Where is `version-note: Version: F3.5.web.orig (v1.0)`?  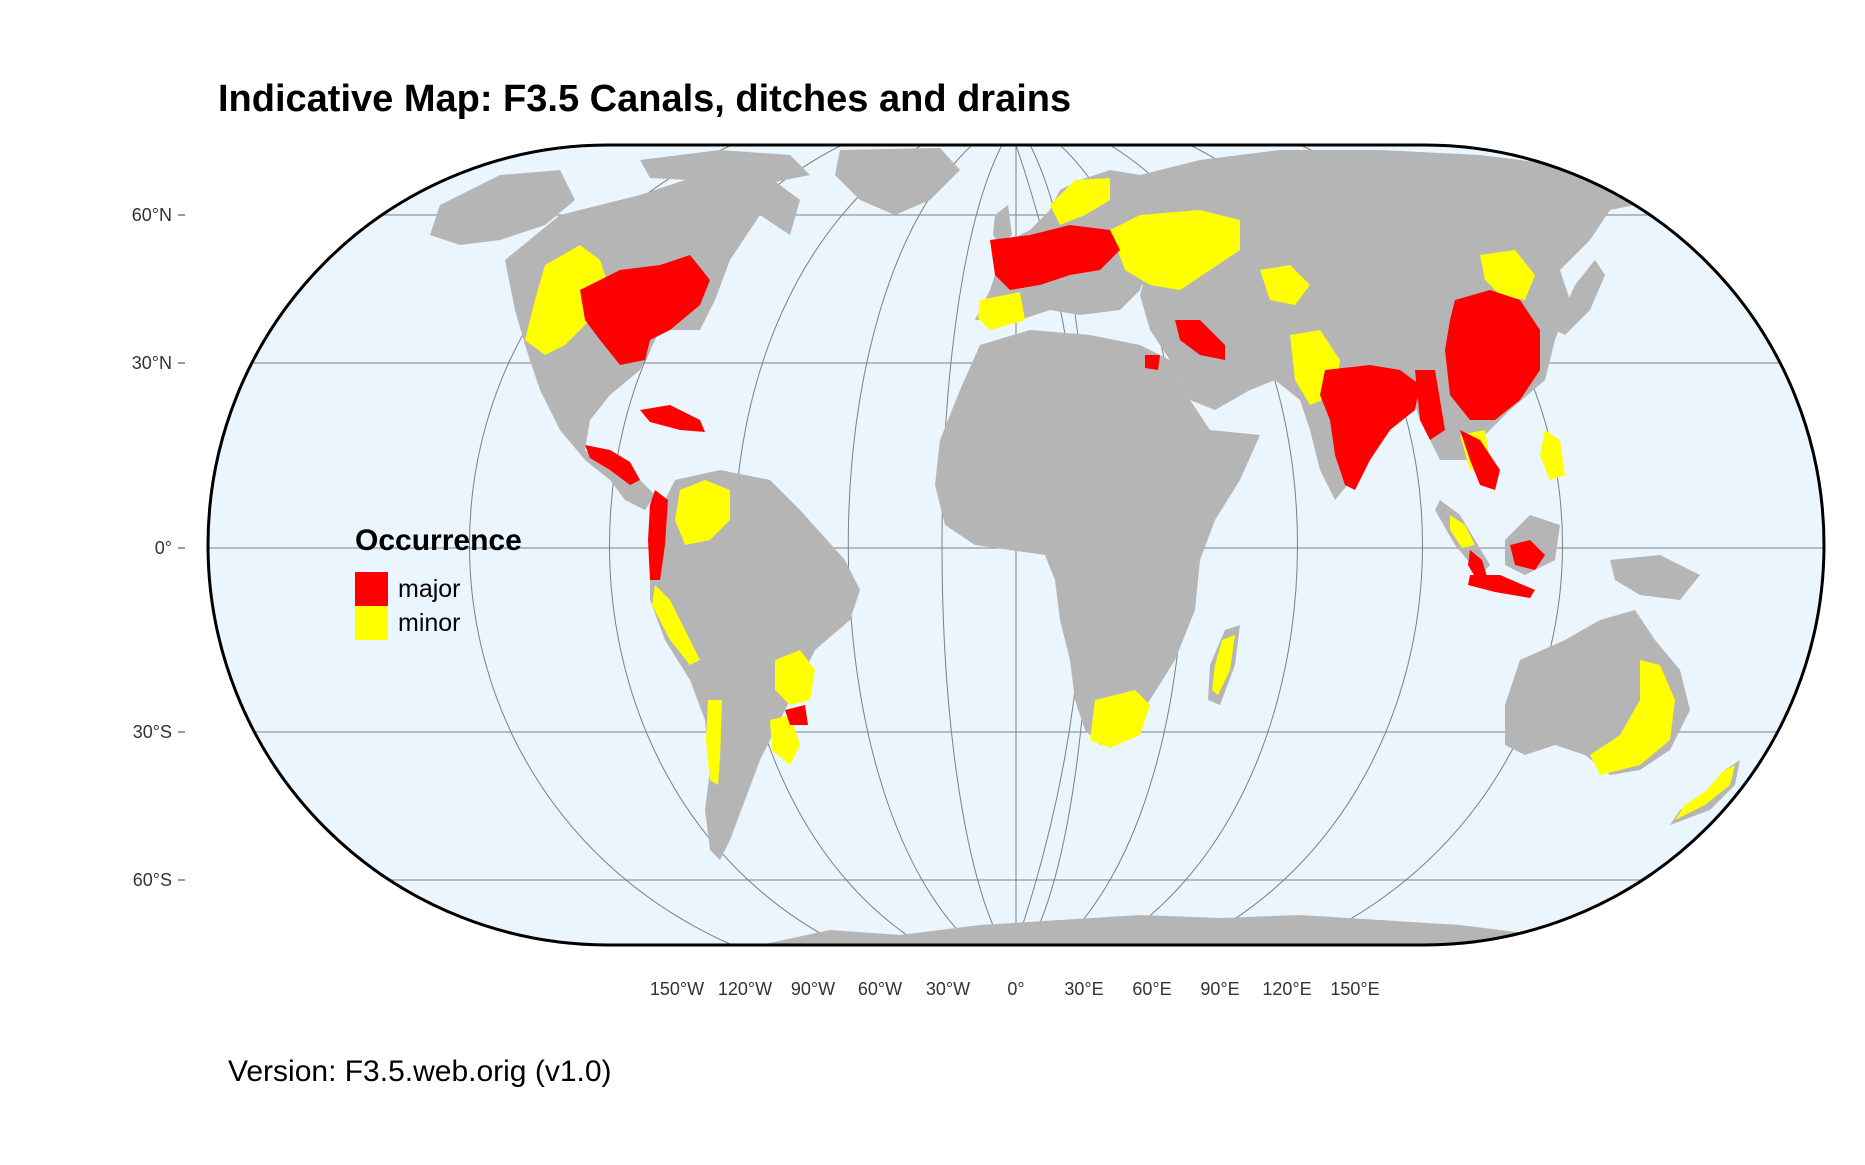 version-note: Version: F3.5.web.orig (v1.0) is located at coordinates (420, 1071).